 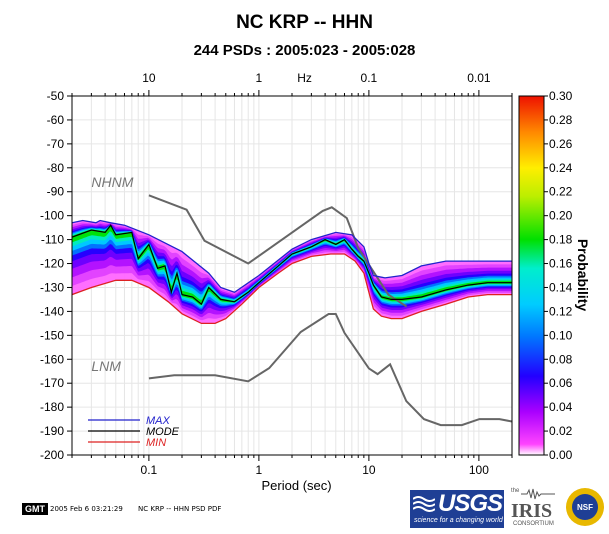 I want to click on top-axis-label: Hz, so click(x=304, y=78).